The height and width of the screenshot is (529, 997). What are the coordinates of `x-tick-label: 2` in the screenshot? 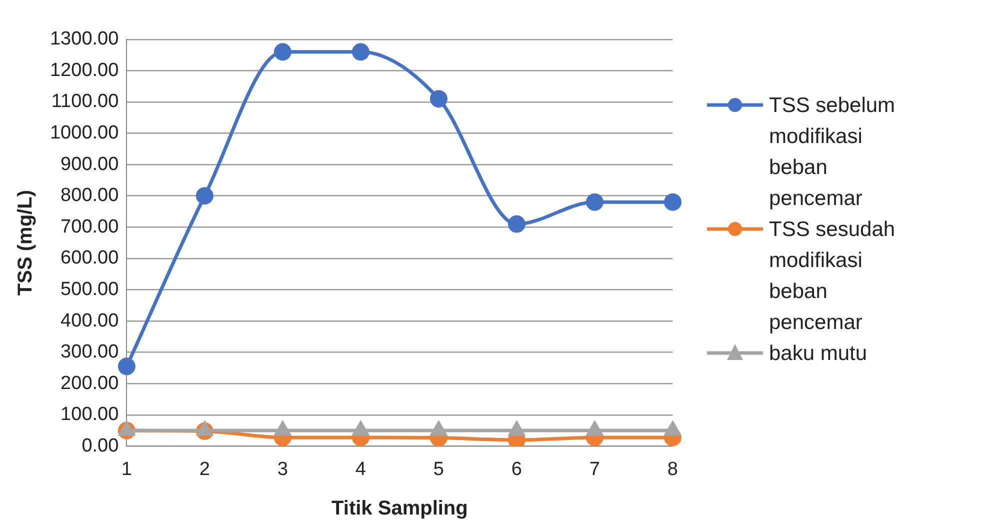 It's located at (204, 469).